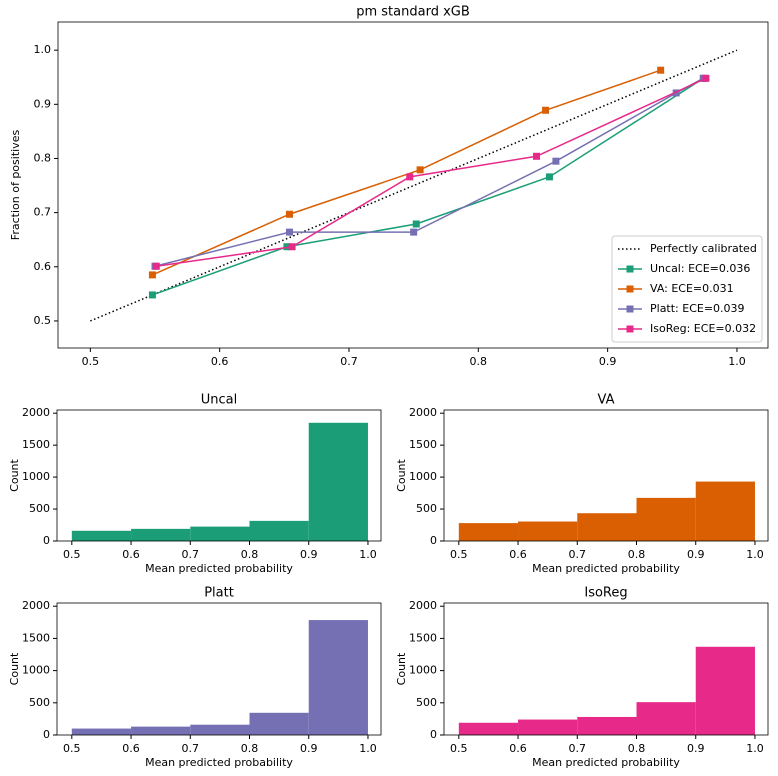  I want to click on y-tick-label: 0.8, so click(43, 157).